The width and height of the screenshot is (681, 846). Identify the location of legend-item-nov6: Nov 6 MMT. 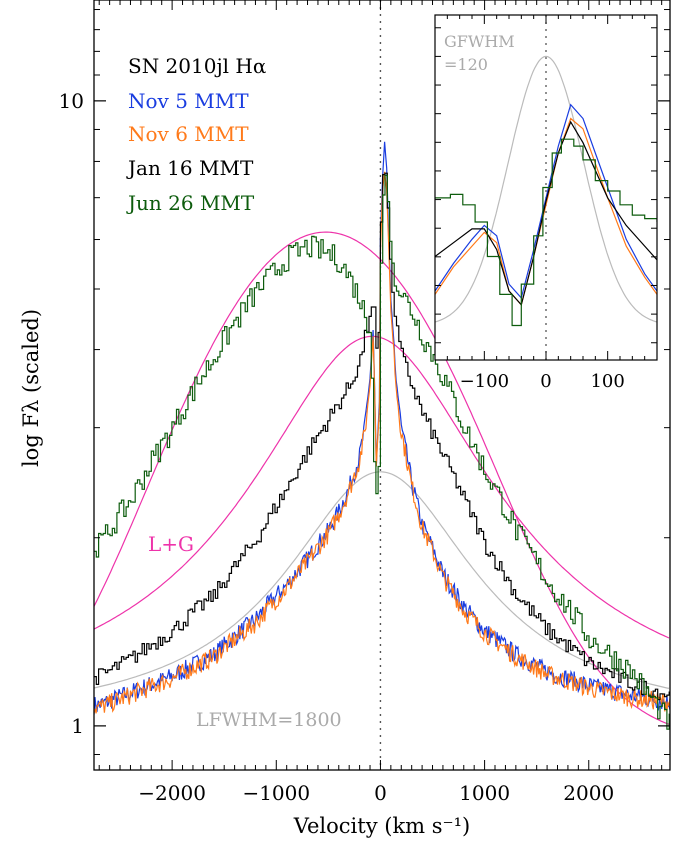
(188, 134).